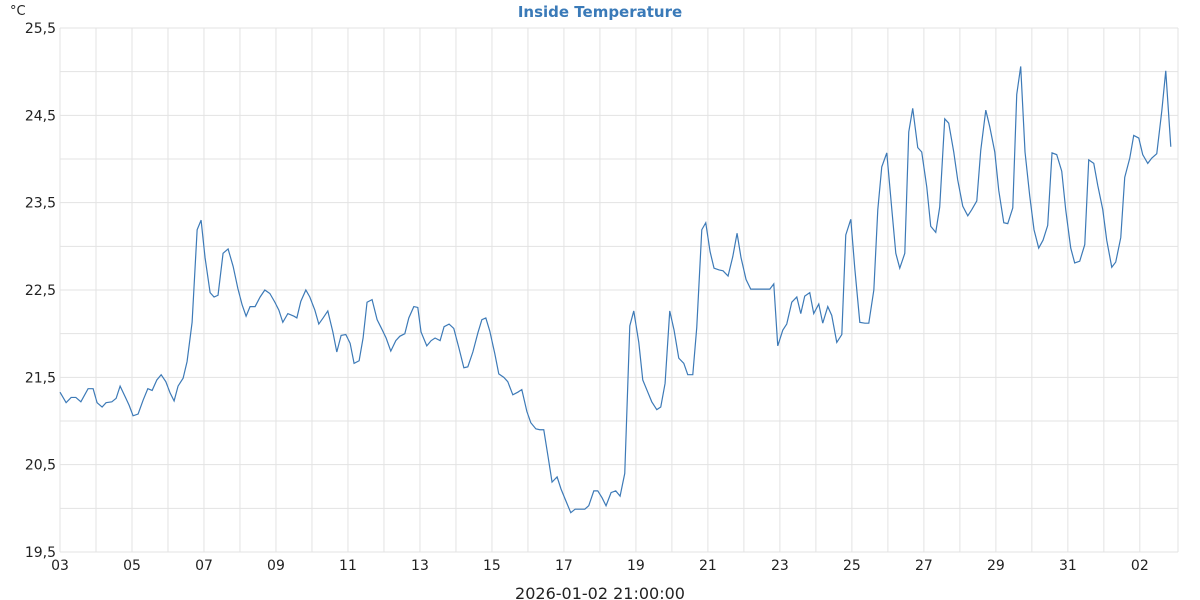 The image size is (1200, 600). What do you see at coordinates (780, 566) in the screenshot?
I see `x-tick-label: 23` at bounding box center [780, 566].